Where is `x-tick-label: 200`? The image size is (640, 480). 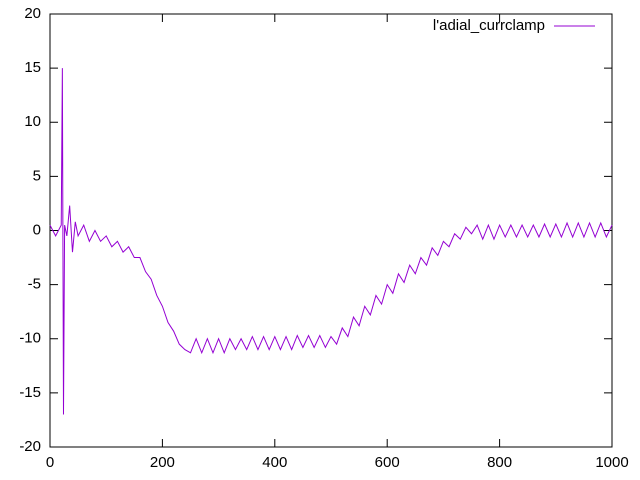
x-tick-label: 200 is located at coordinates (162, 462).